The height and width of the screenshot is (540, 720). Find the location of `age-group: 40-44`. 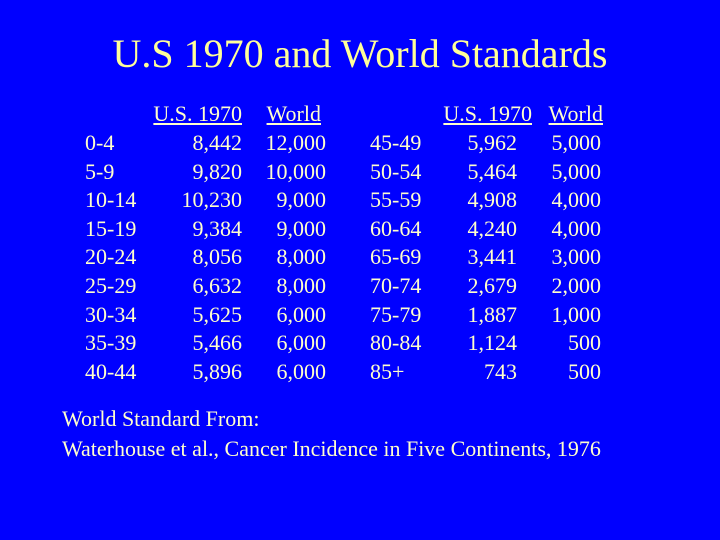

age-group: 40-44 is located at coordinates (111, 371).